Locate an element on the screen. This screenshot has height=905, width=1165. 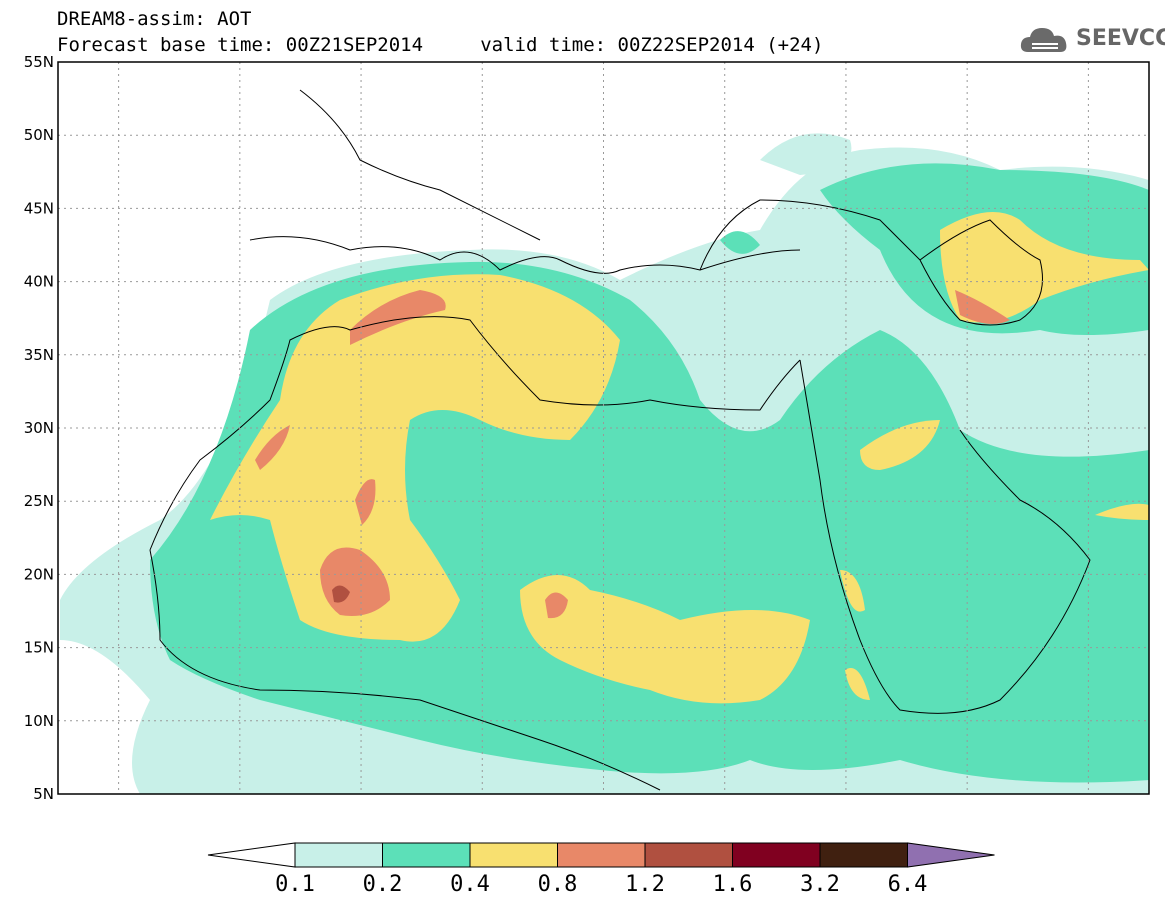
lat-tick-label: 5N is located at coordinates (43, 792).